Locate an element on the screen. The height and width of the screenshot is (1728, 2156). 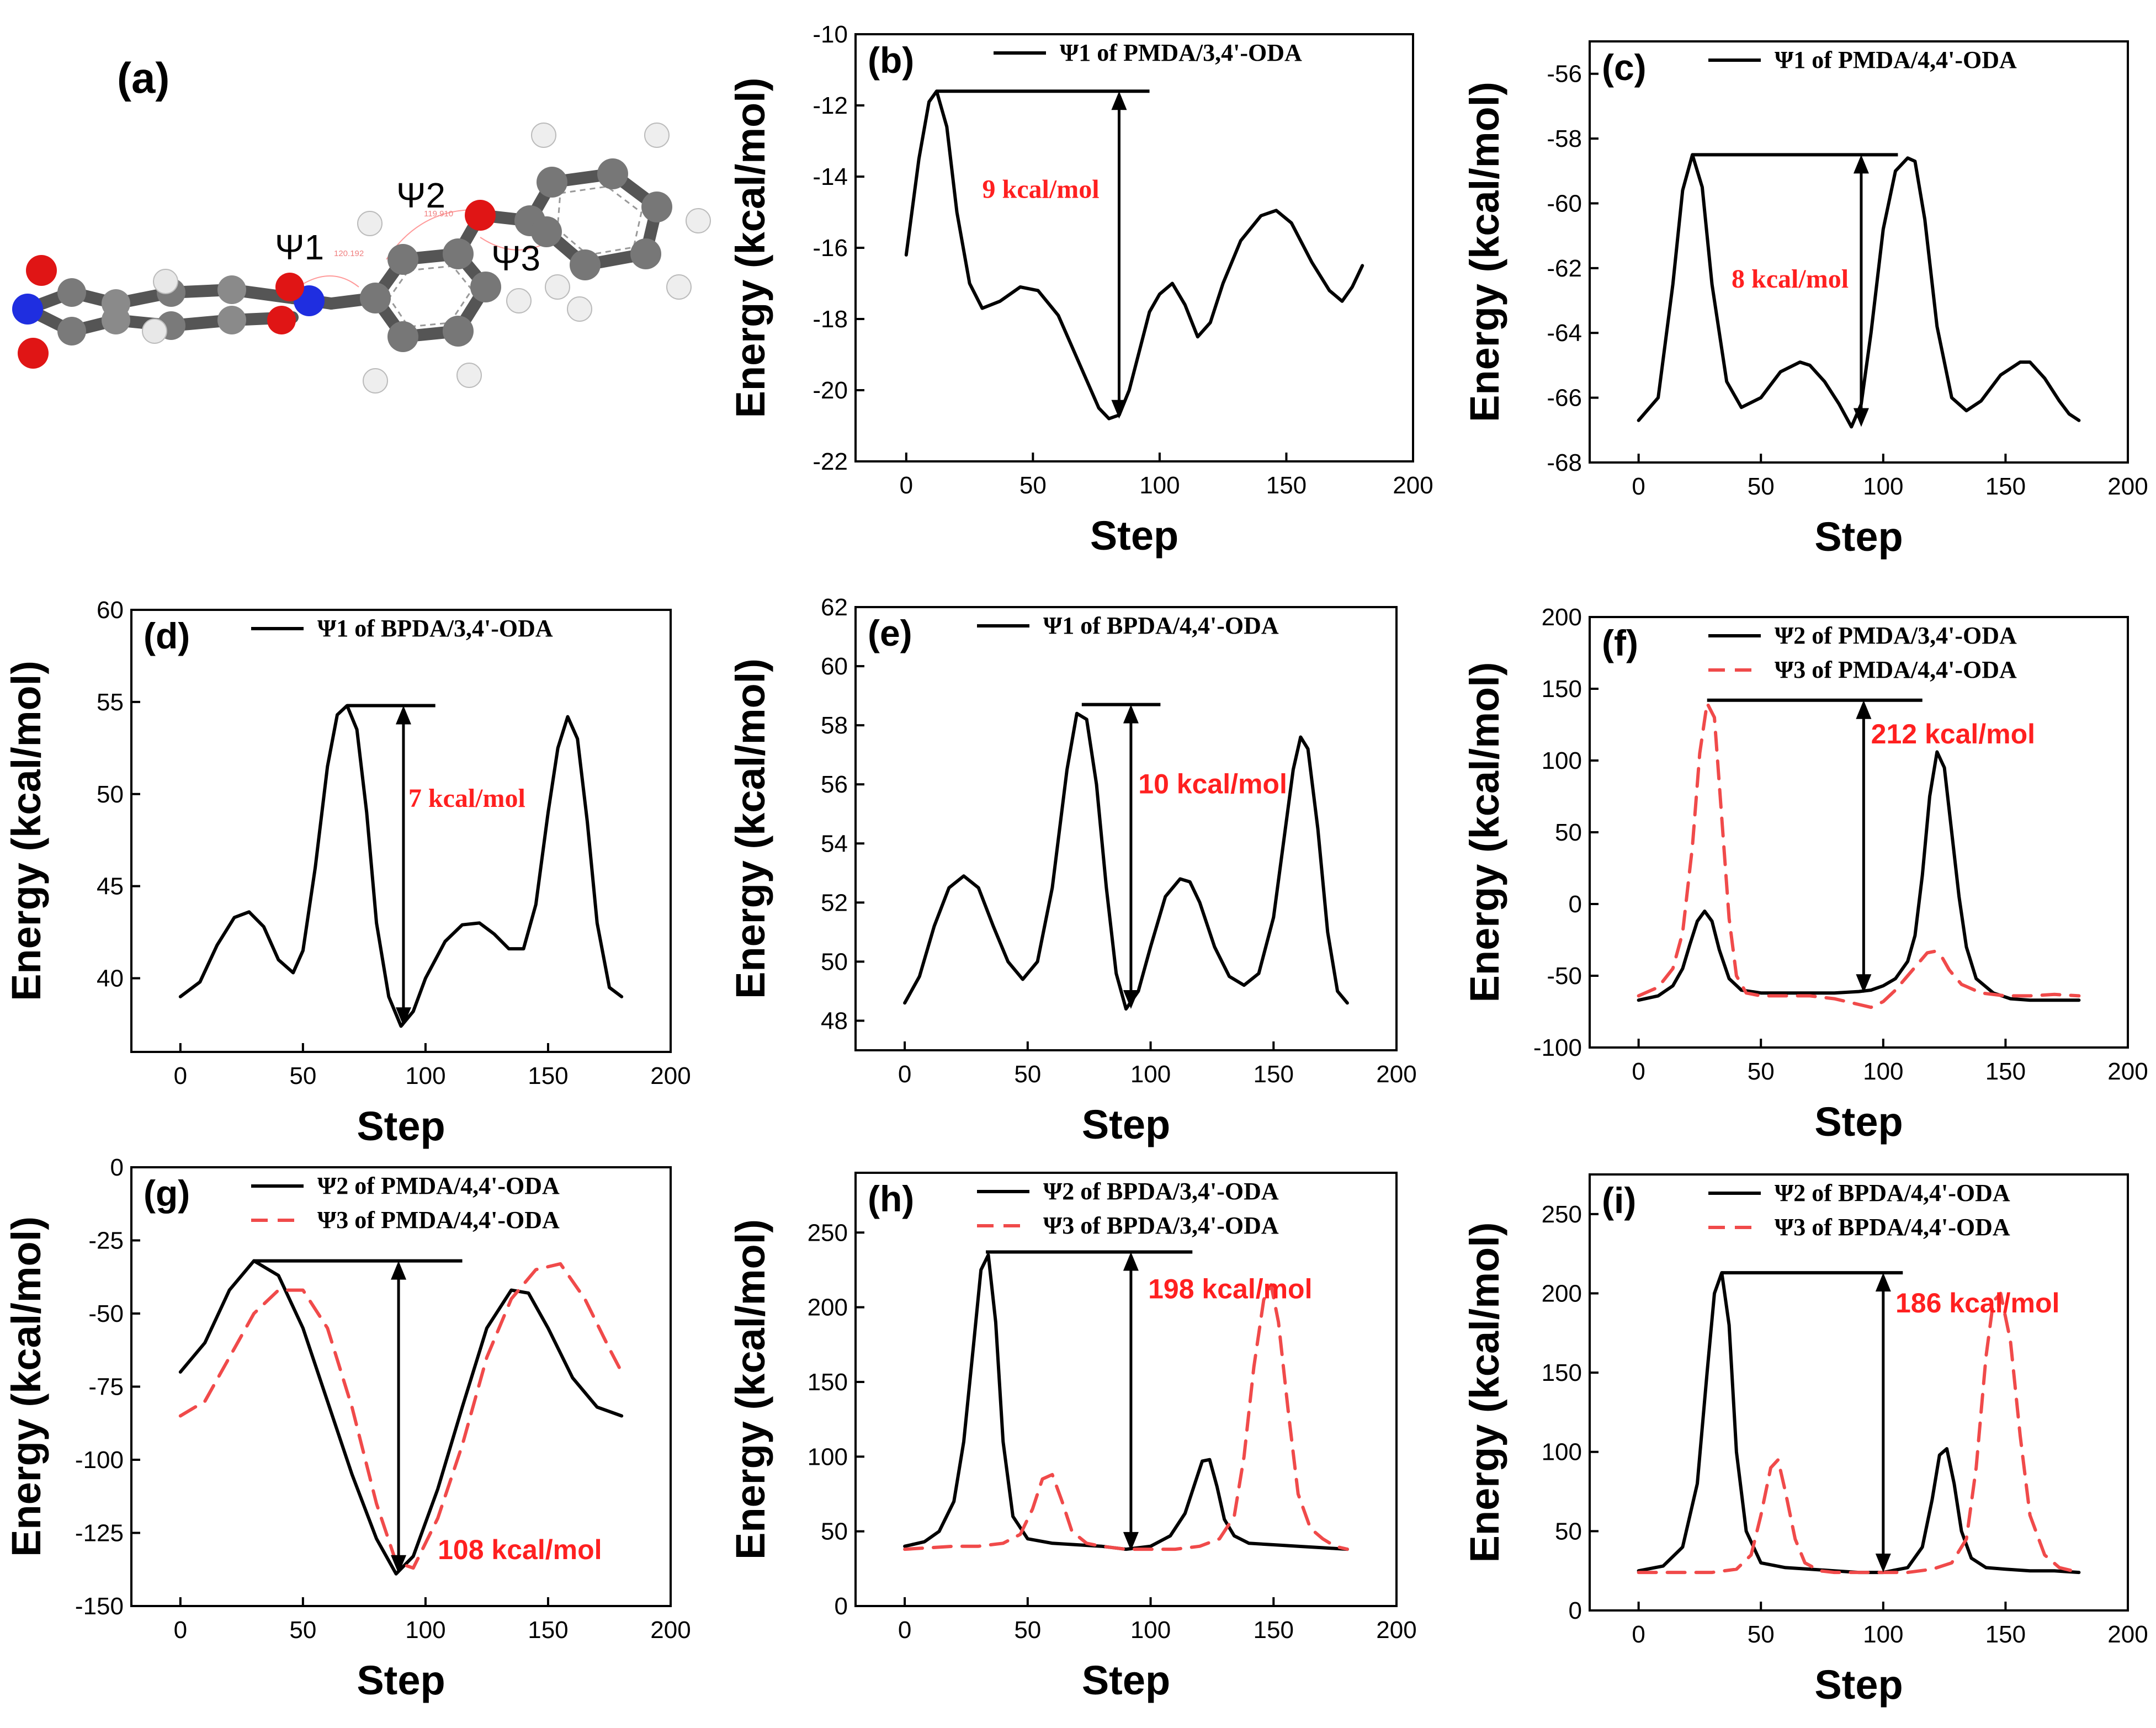
panel-label: (i) is located at coordinates (1619, 1200).